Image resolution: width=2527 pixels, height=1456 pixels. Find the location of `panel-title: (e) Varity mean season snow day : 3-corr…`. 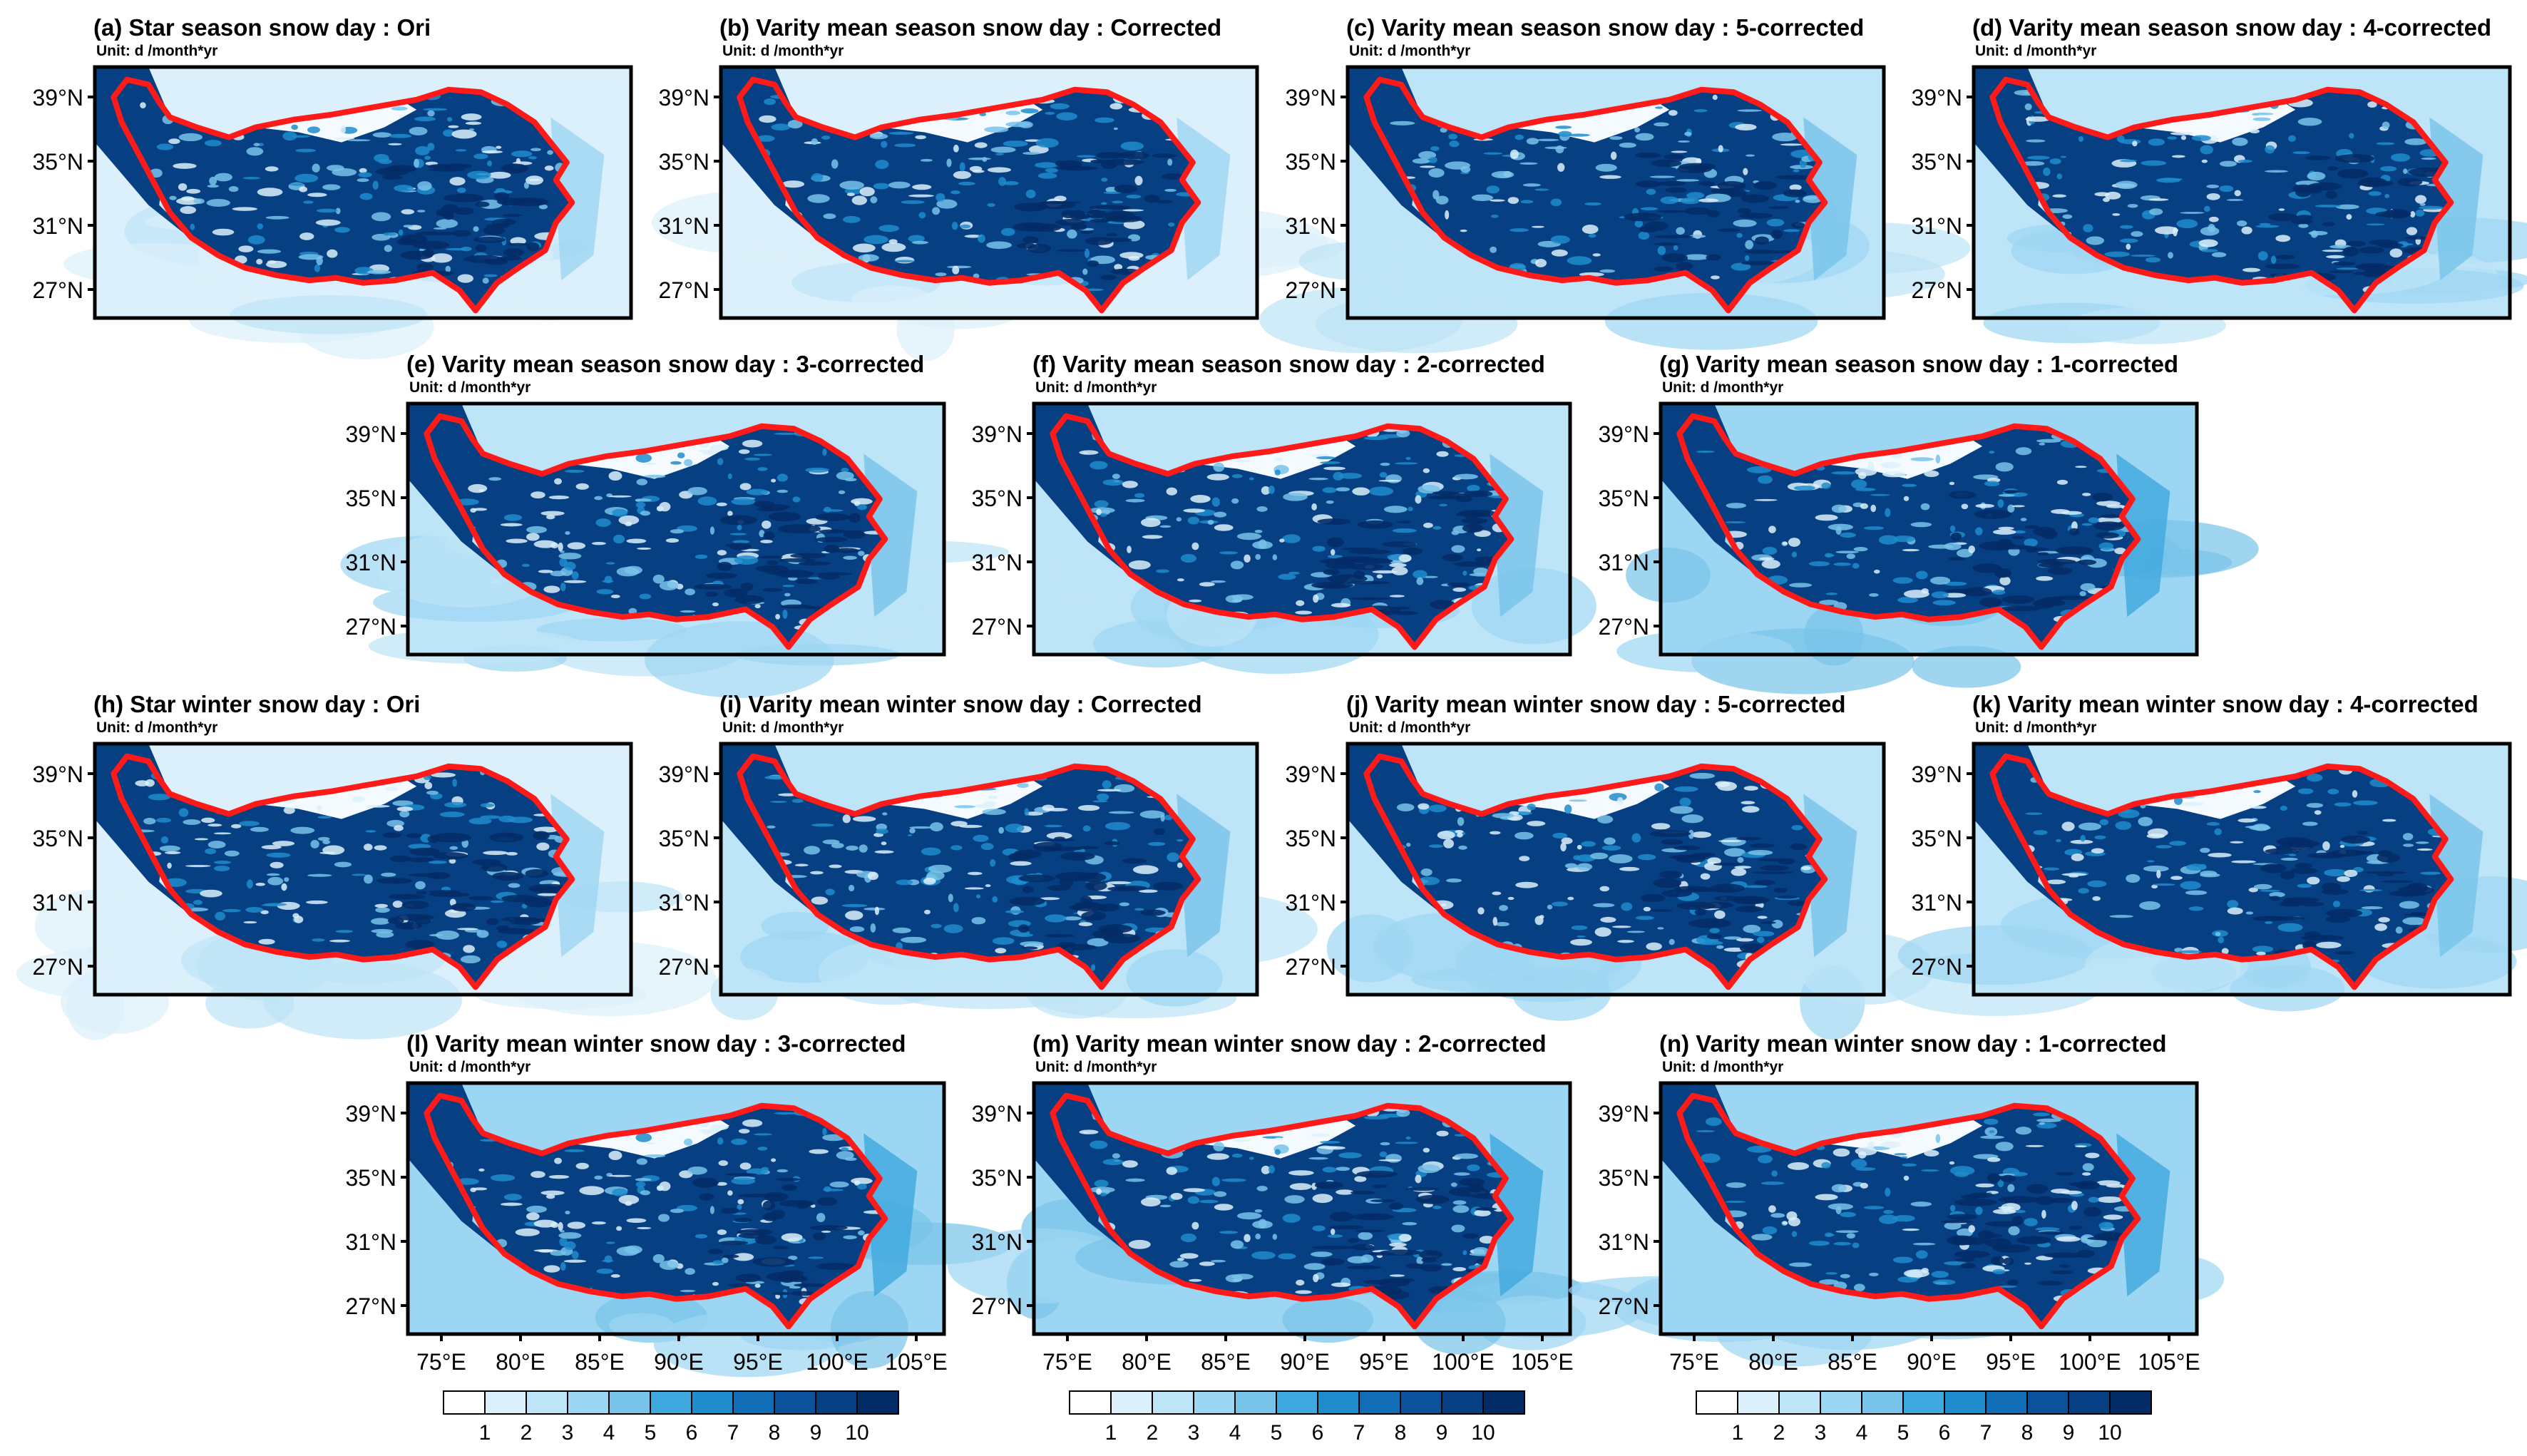

panel-title: (e) Varity mean season snow day : 3-corr… is located at coordinates (665, 364).